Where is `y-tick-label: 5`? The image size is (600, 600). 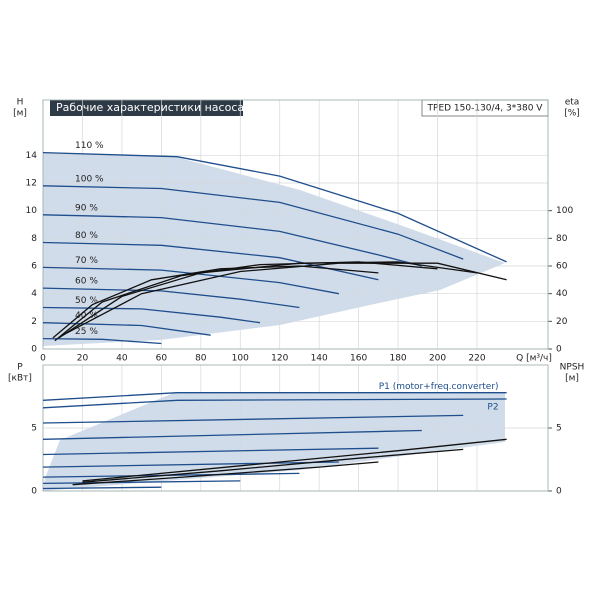
y-tick-label: 5 is located at coordinates (34, 429).